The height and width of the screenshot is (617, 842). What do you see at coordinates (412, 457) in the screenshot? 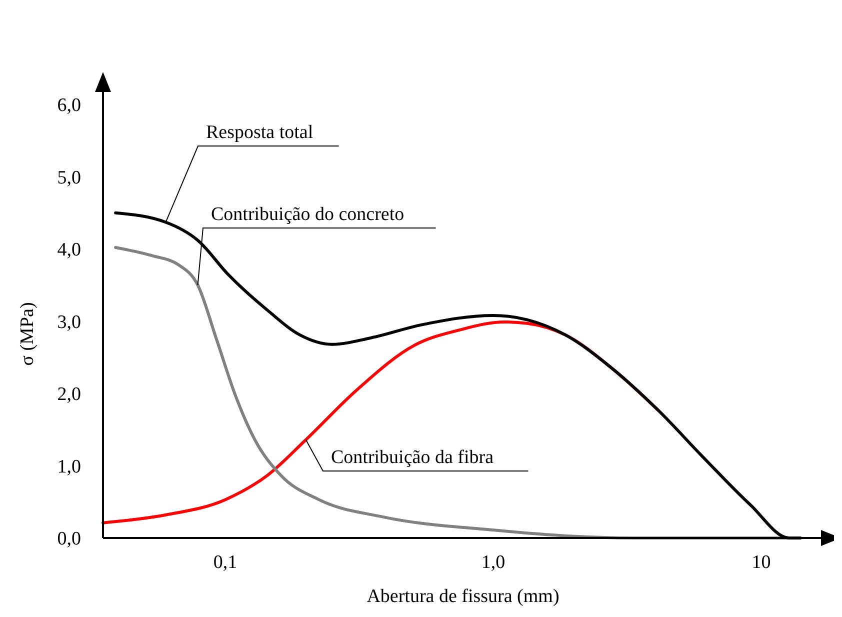
I see `series-label: Contribuição da fibra` at bounding box center [412, 457].